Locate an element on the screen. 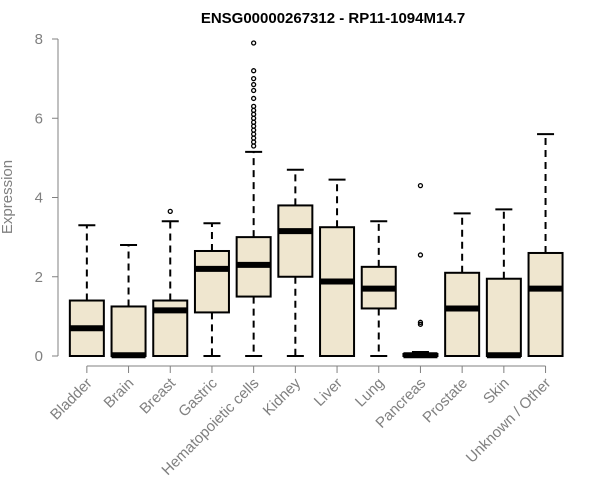  box-pancreas is located at coordinates (420, 270).